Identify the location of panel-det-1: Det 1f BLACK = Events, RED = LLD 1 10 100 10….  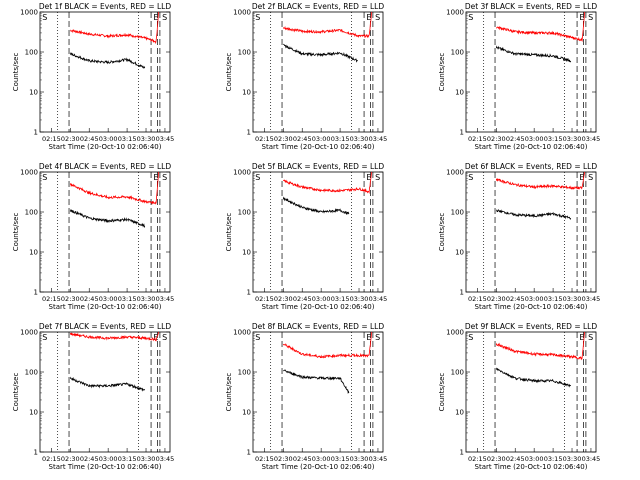
(93, 76).